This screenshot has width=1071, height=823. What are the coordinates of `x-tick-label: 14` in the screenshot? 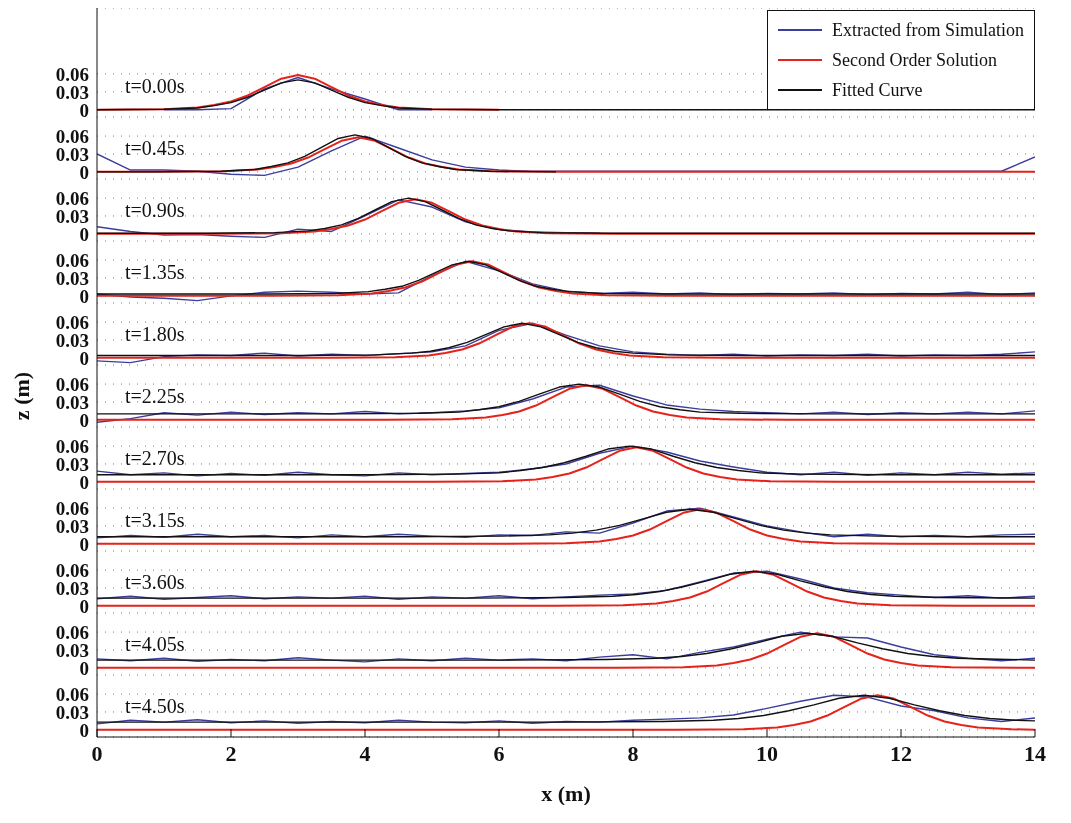 It's located at (1035, 753).